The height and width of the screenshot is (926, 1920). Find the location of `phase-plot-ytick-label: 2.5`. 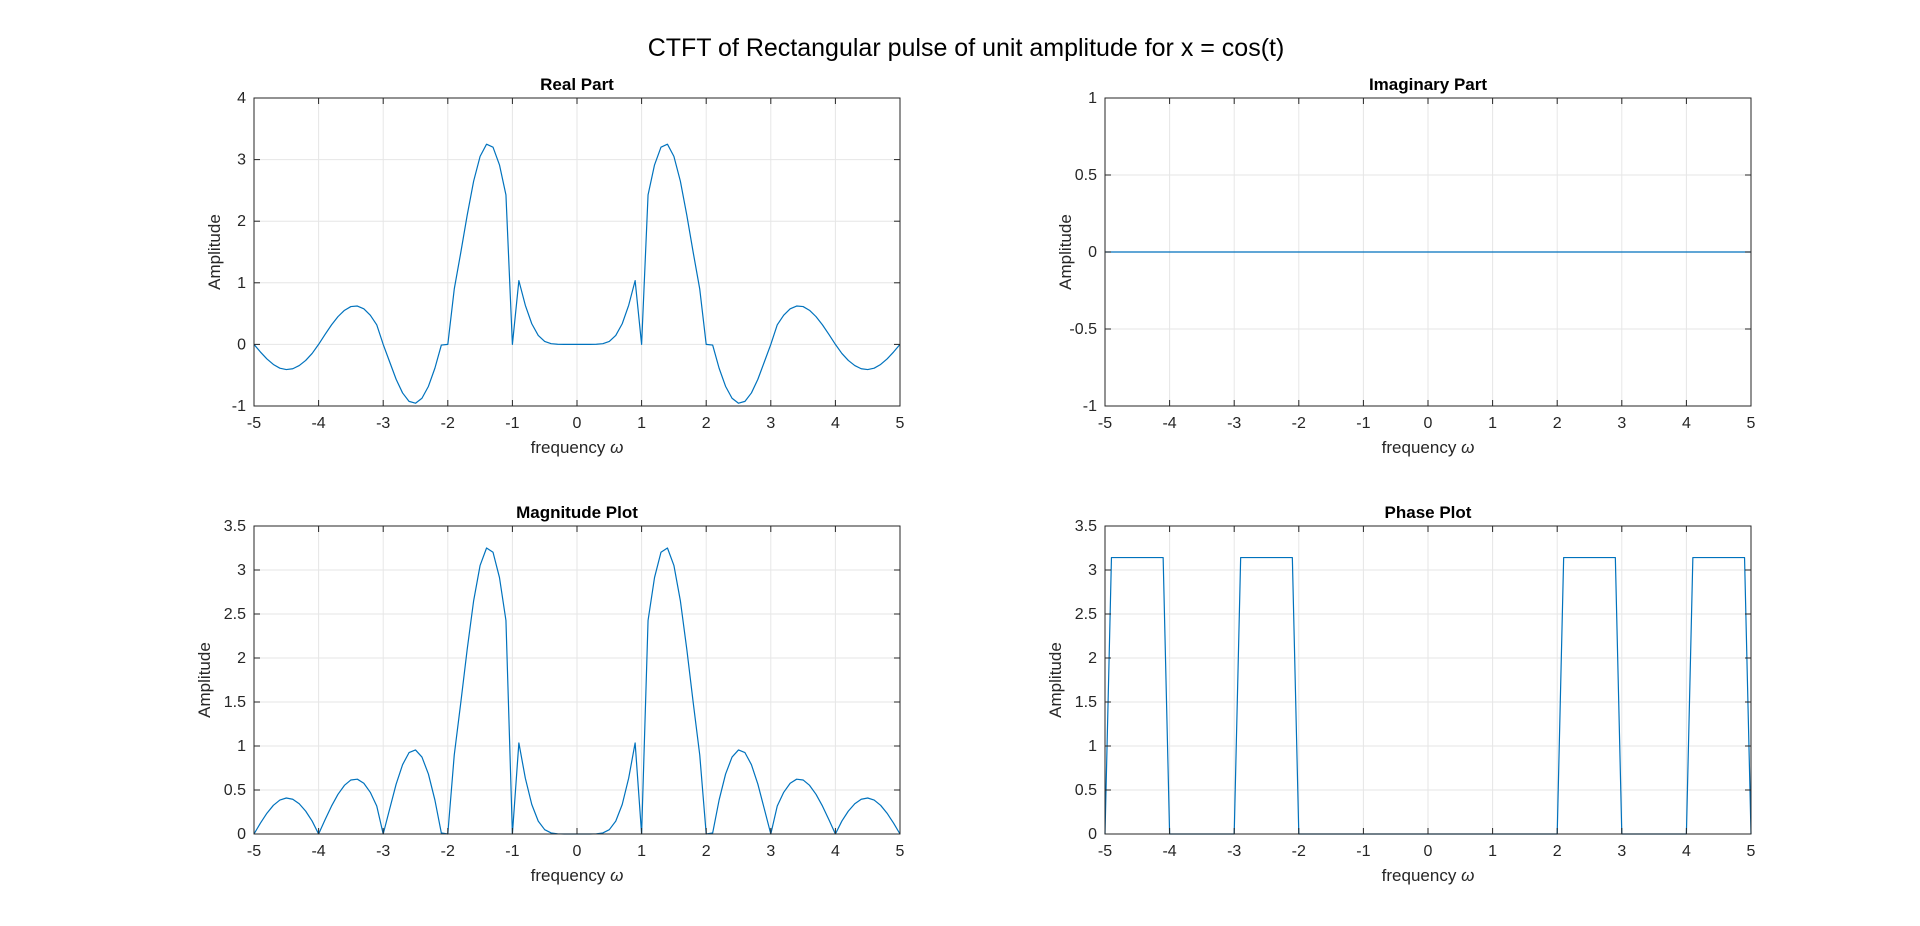

phase-plot-ytick-label: 2.5 is located at coordinates (1086, 614).